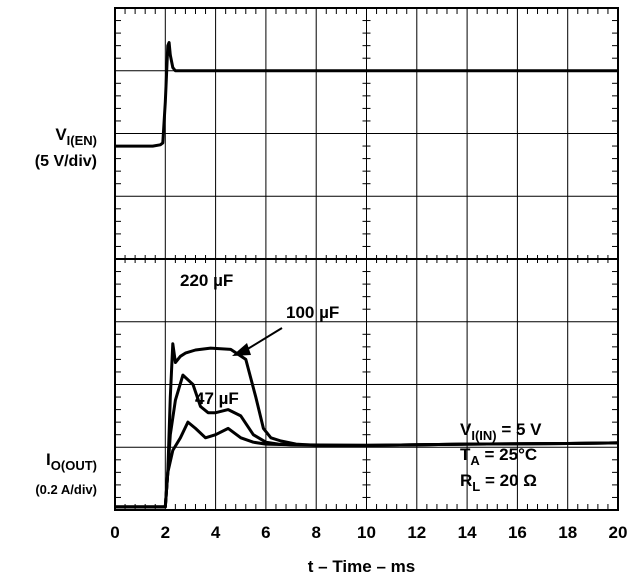  Describe the element at coordinates (265, 532) in the screenshot. I see `x-tick-label: 6` at that location.